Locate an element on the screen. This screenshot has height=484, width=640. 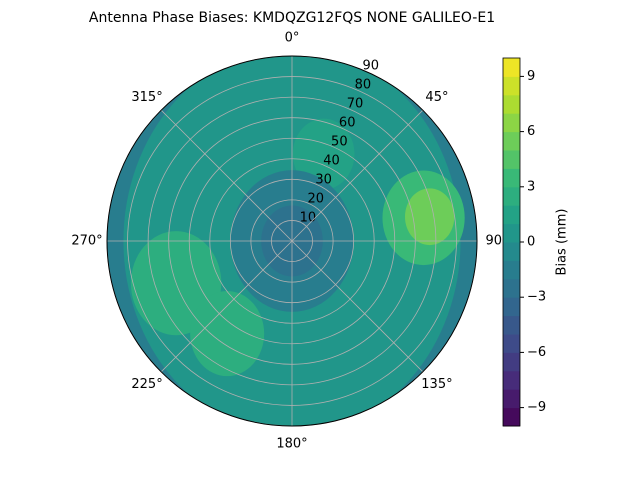
colorbar-tick-label: −3 is located at coordinates (536, 297).